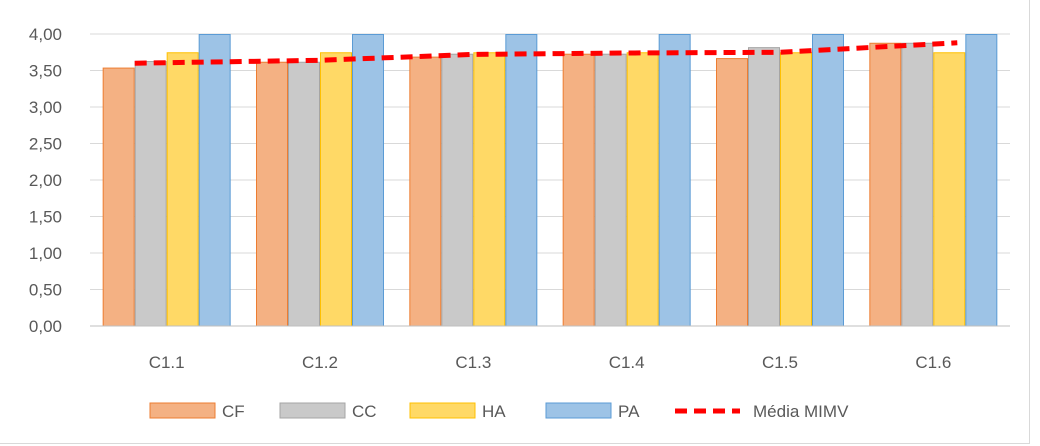 This screenshot has height=446, width=1040. I want to click on y-tick-label: 2,50, so click(45, 144).